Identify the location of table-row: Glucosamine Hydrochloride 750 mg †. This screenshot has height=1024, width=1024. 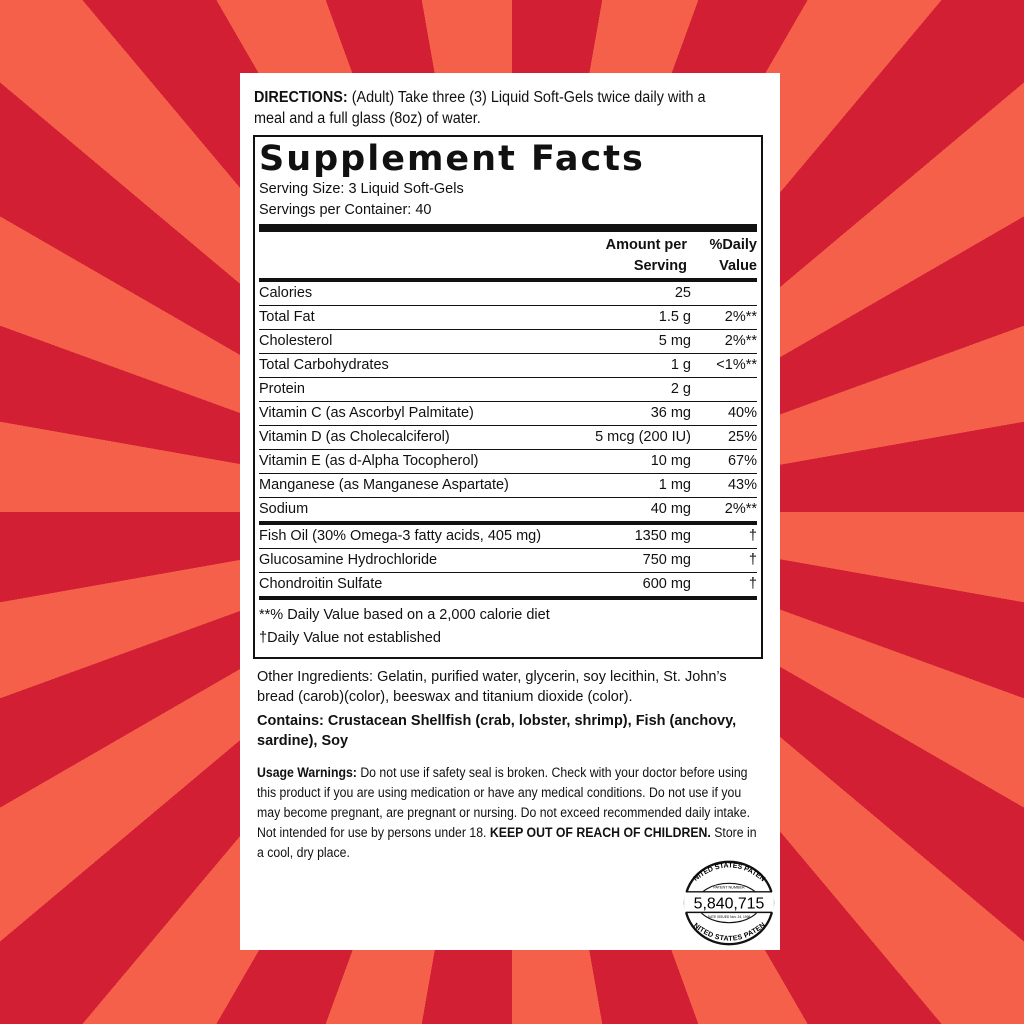
(508, 561).